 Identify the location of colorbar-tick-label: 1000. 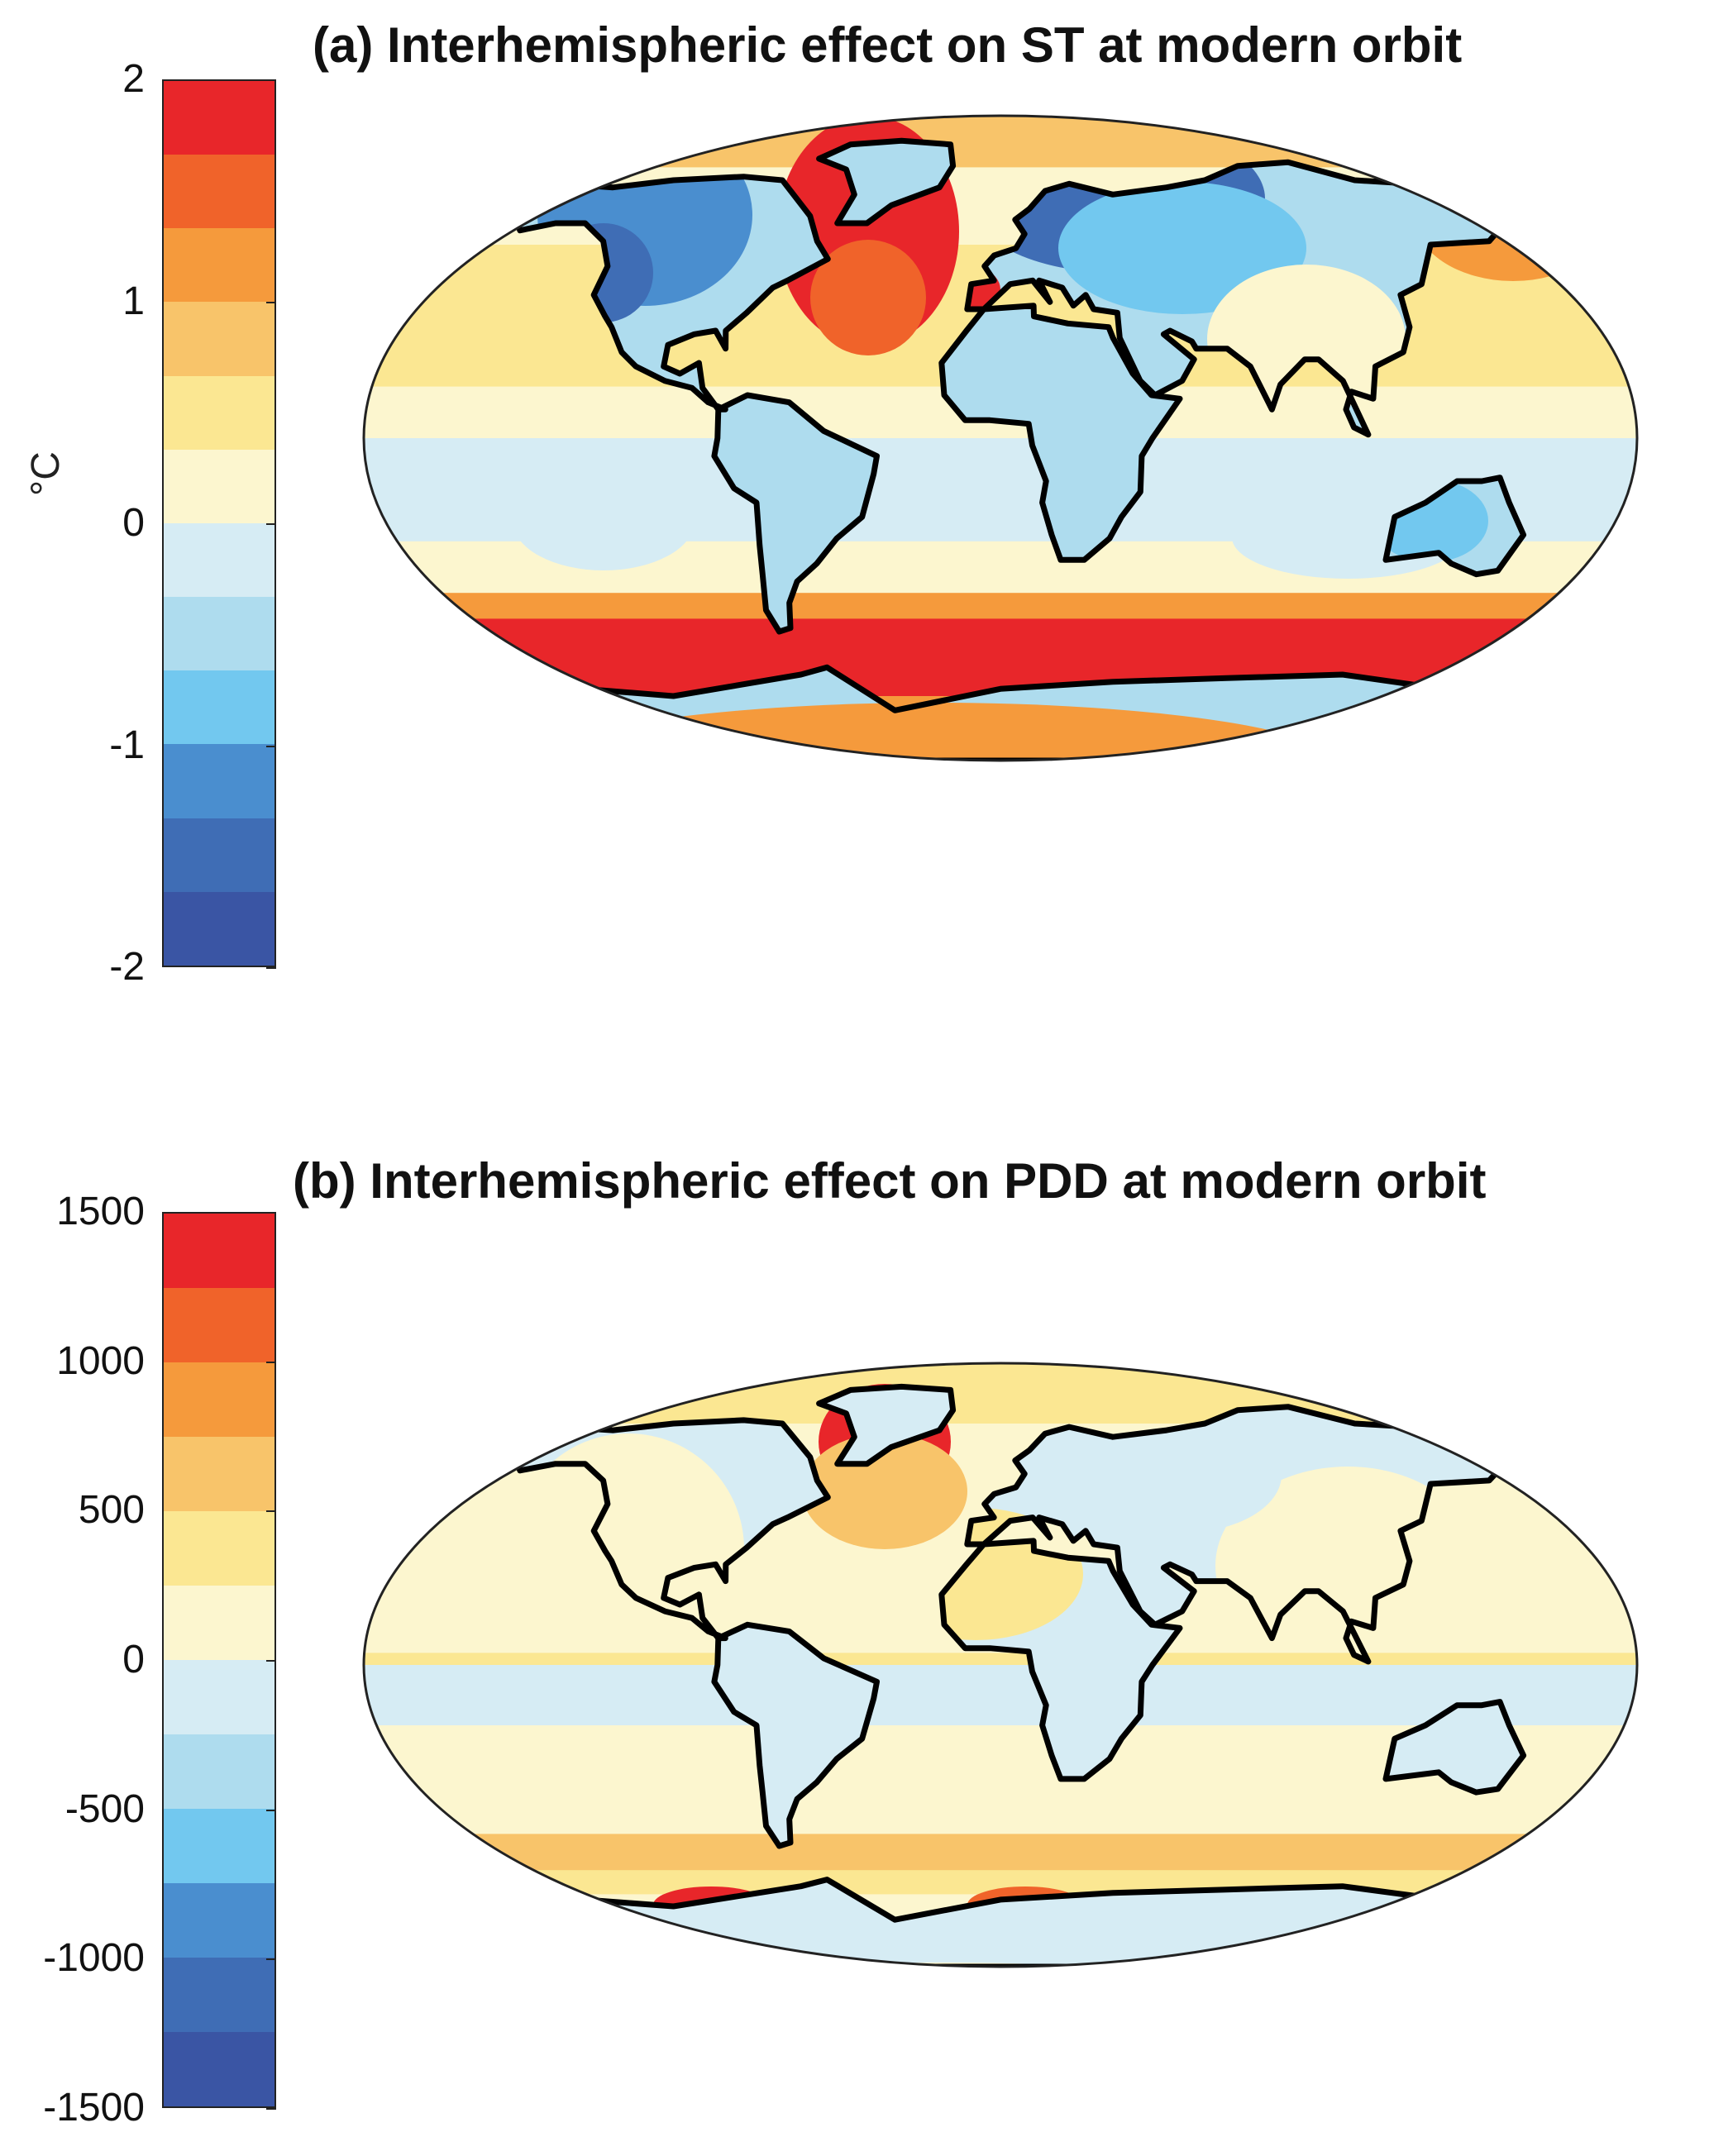
(100, 1360).